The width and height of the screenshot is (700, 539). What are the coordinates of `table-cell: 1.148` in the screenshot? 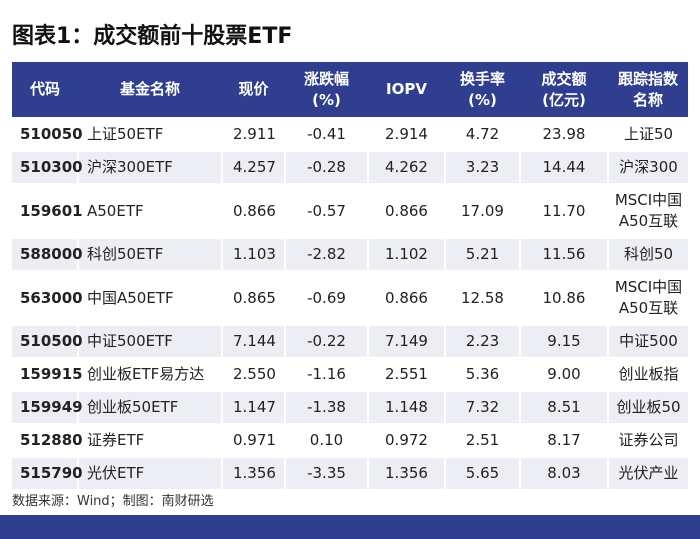 It's located at (407, 407).